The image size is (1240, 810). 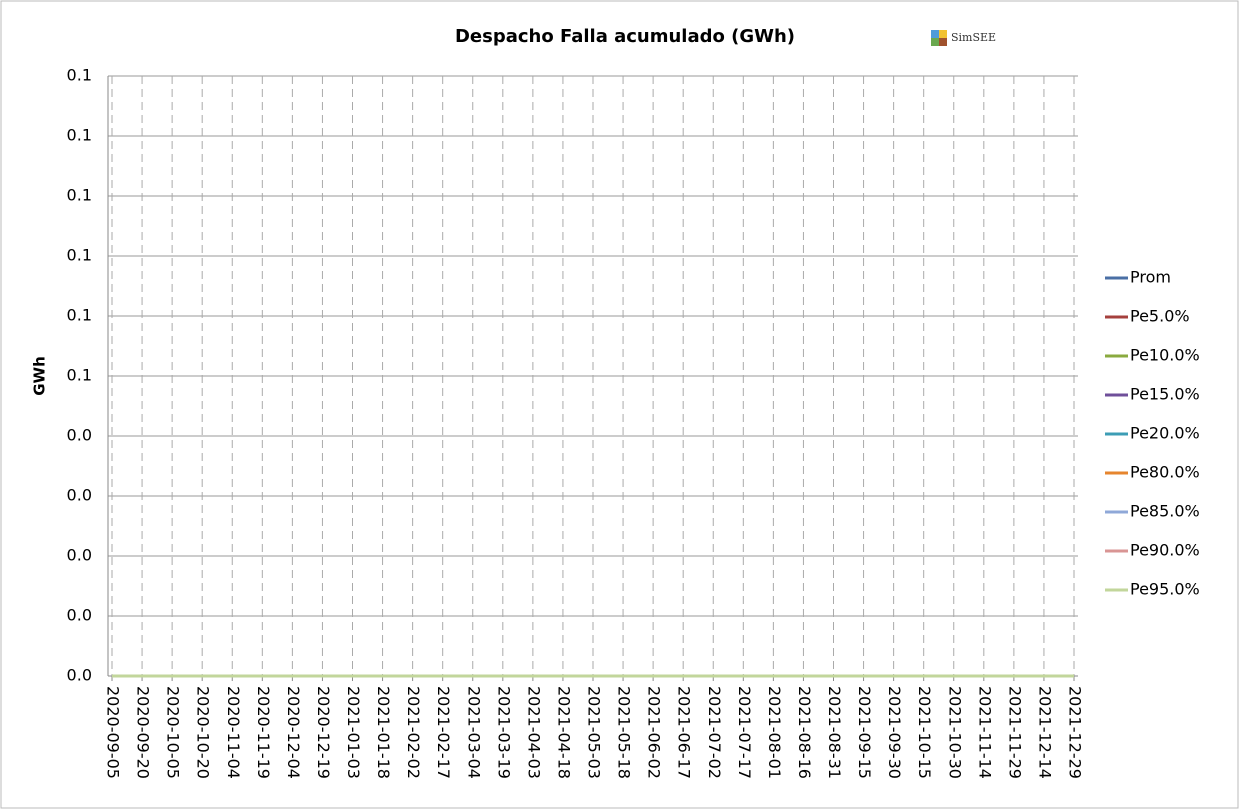 What do you see at coordinates (353, 732) in the screenshot?
I see `x-tick-label: 2021-01-03` at bounding box center [353, 732].